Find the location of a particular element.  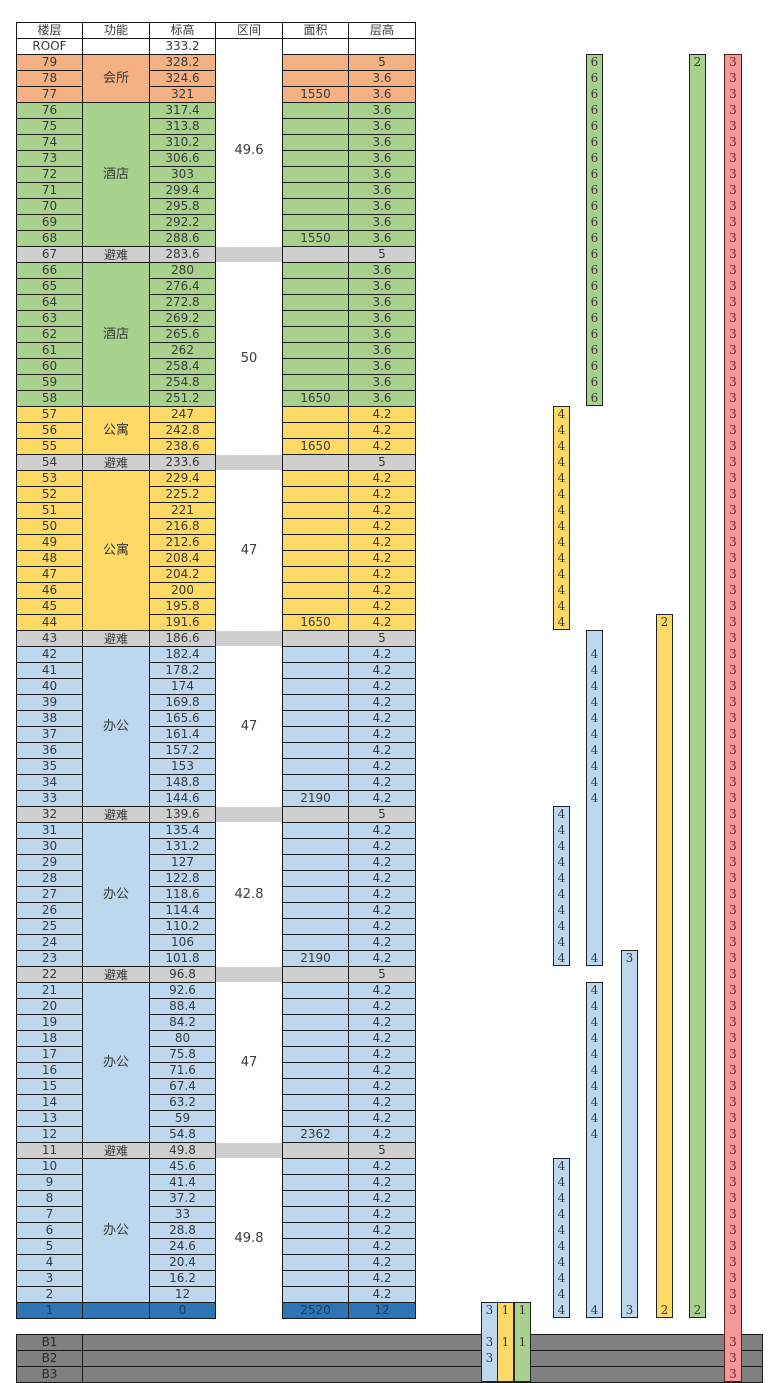

elevation-cell: 127 is located at coordinates (182, 862).